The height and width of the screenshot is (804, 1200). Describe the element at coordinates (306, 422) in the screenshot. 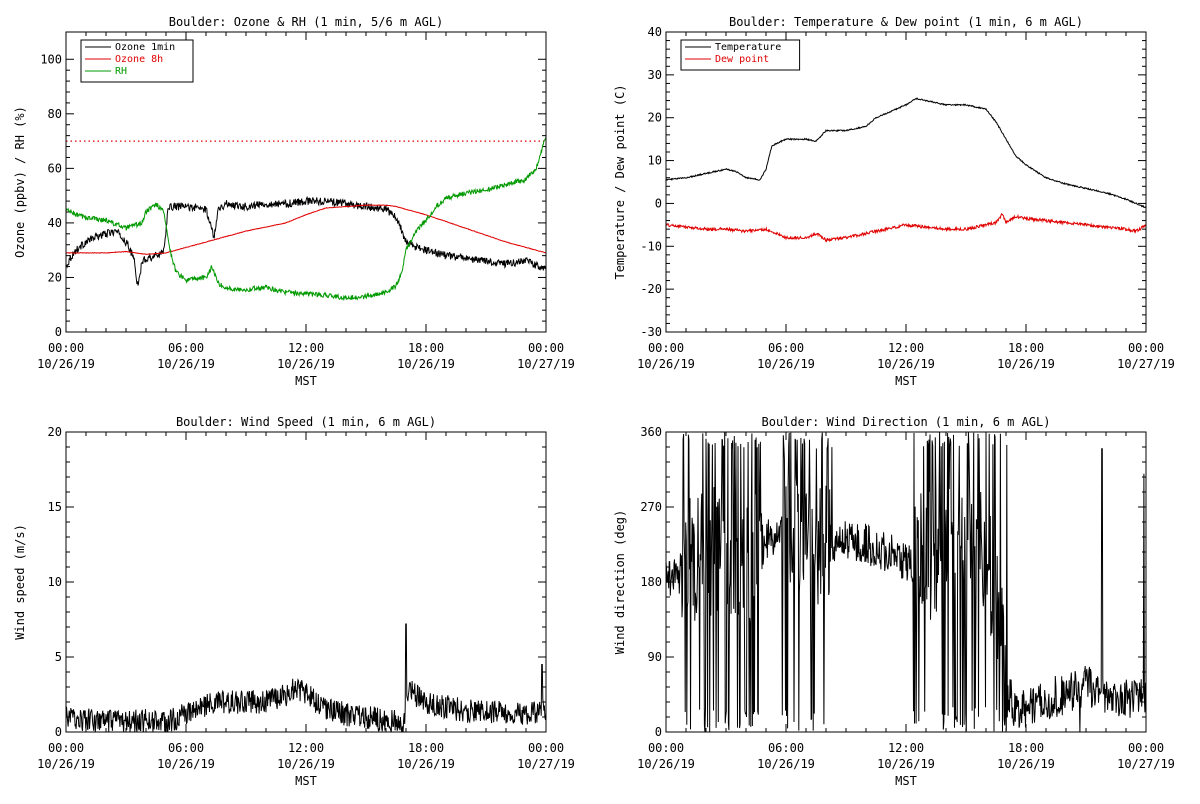

I see `chart-title: Boulder: Wind Speed (1 min, 6 m AGL)` at that location.